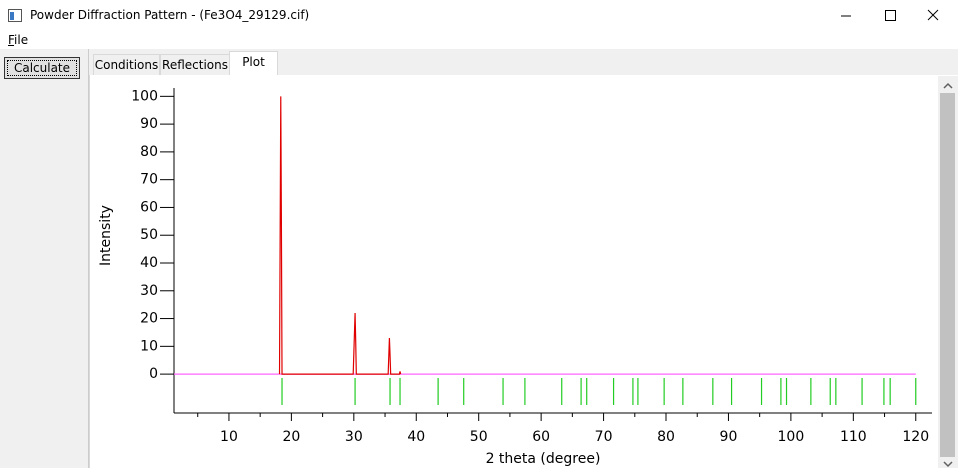  I want to click on tab: Reflections, so click(195, 64).